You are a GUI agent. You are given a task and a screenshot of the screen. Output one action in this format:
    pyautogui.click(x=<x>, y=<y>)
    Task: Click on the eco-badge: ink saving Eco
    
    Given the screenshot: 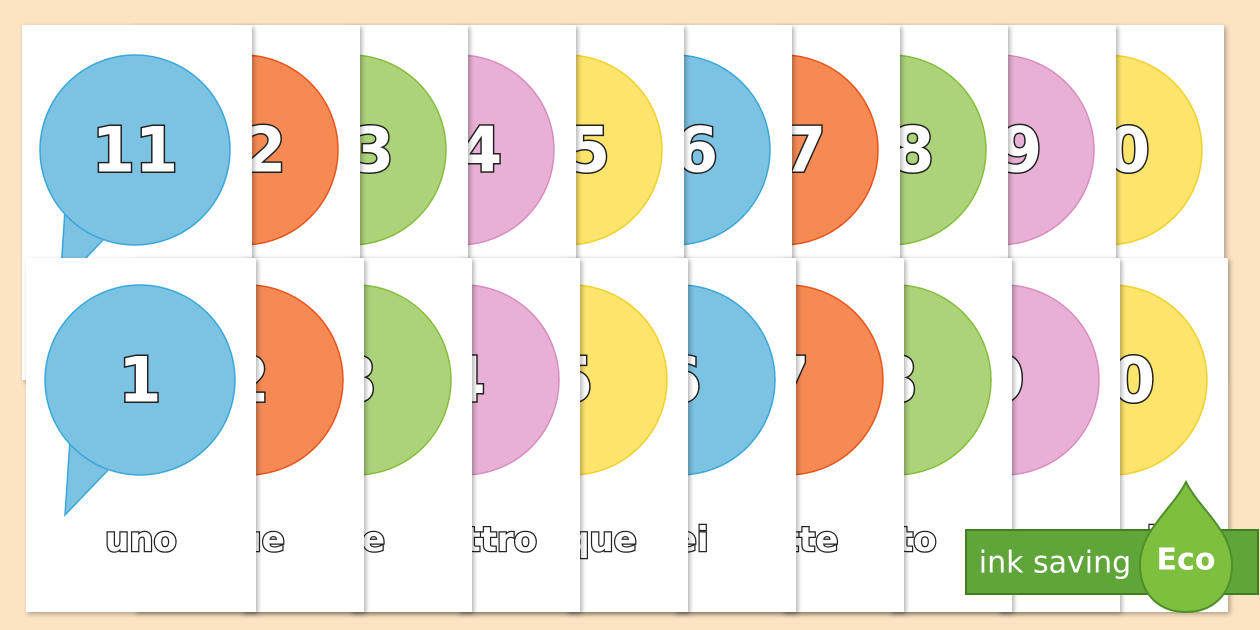 What is the action you would take?
    pyautogui.click(x=1112, y=546)
    